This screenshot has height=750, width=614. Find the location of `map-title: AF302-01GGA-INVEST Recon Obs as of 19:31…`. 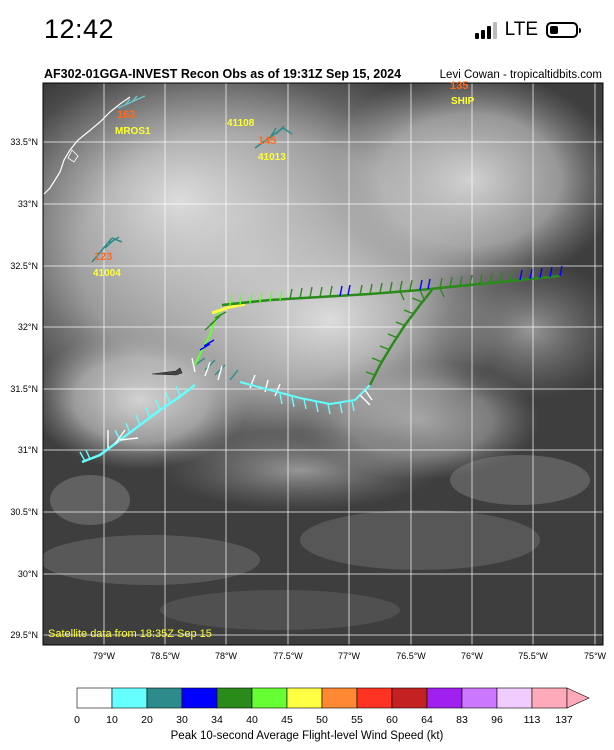

map-title: AF302-01GGA-INVEST Recon Obs as of 19:31… is located at coordinates (223, 74).